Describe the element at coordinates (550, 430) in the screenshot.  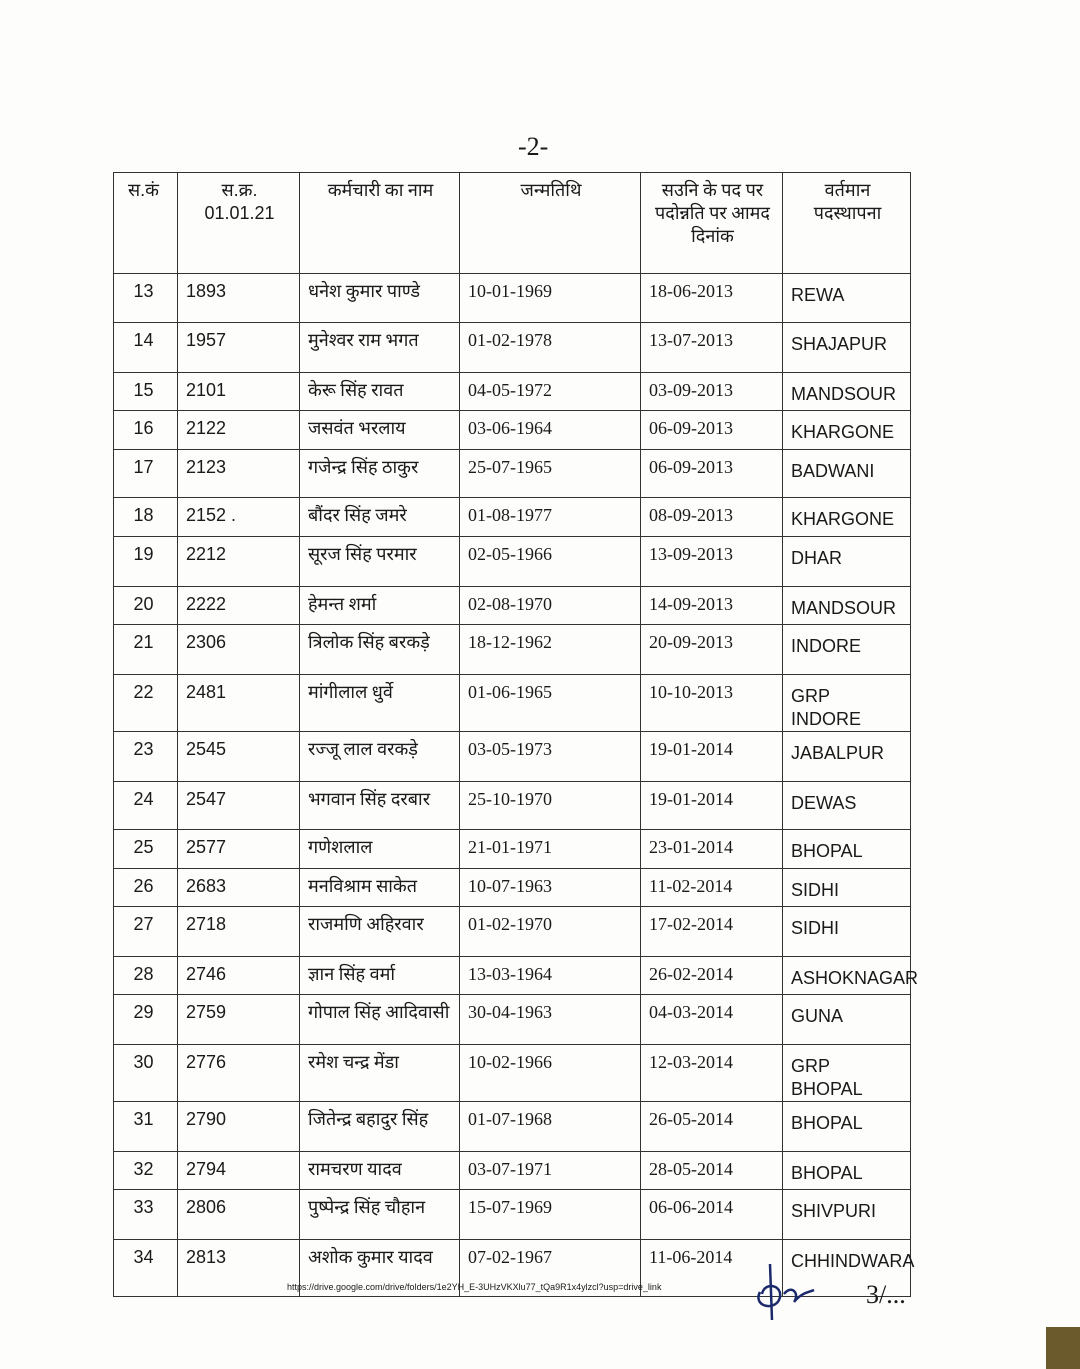
I see `cell-dob: 03-06-1964` at that location.